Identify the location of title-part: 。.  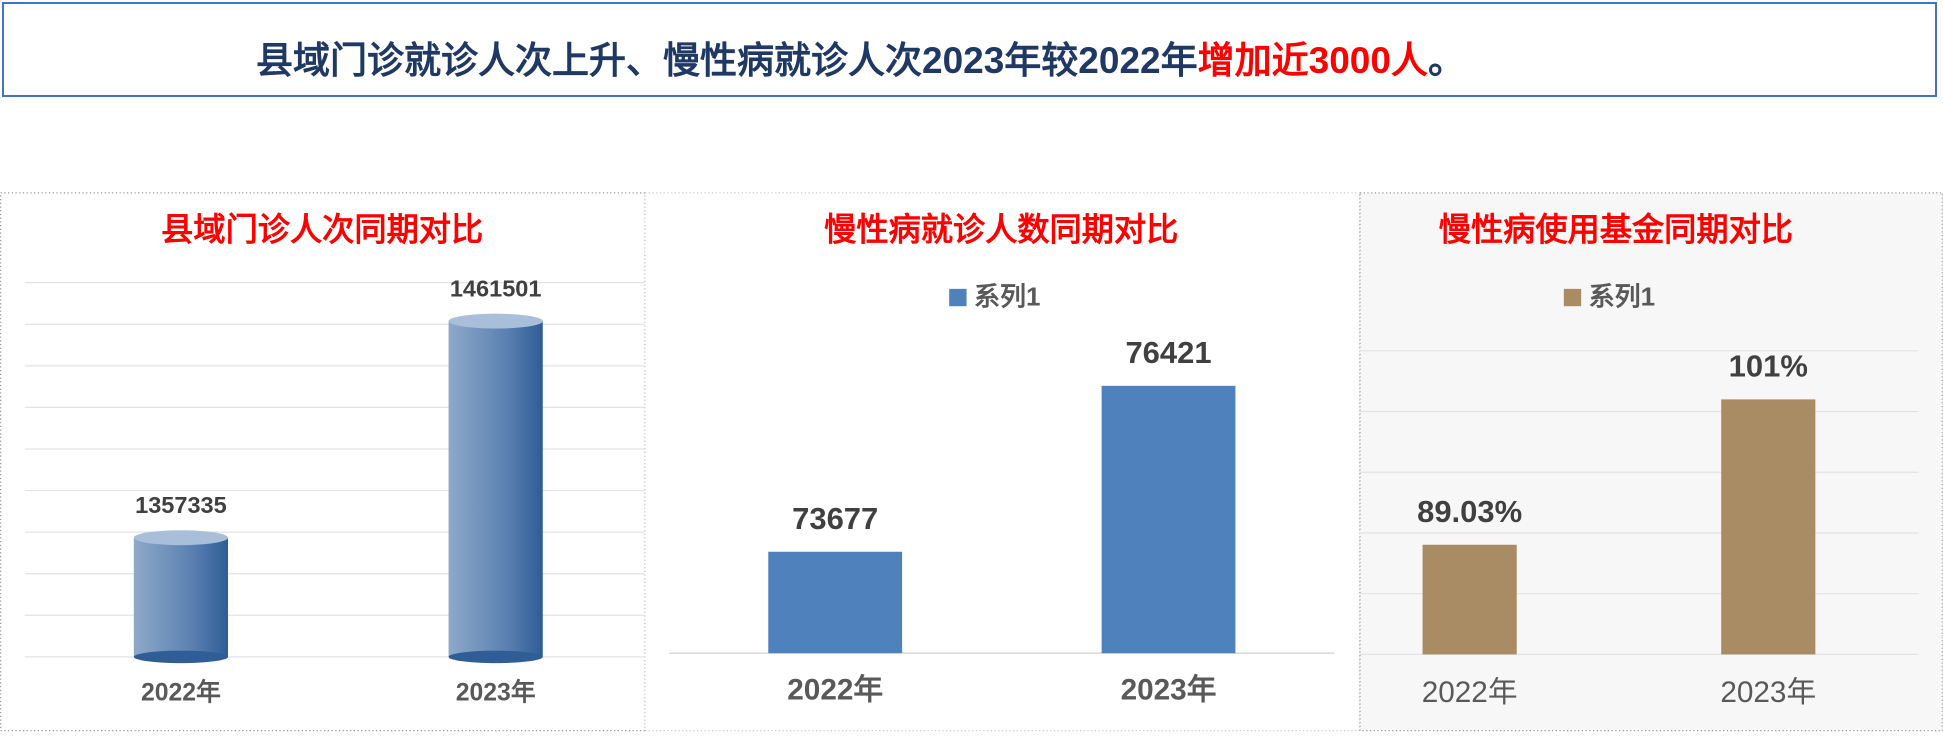
(1446, 60).